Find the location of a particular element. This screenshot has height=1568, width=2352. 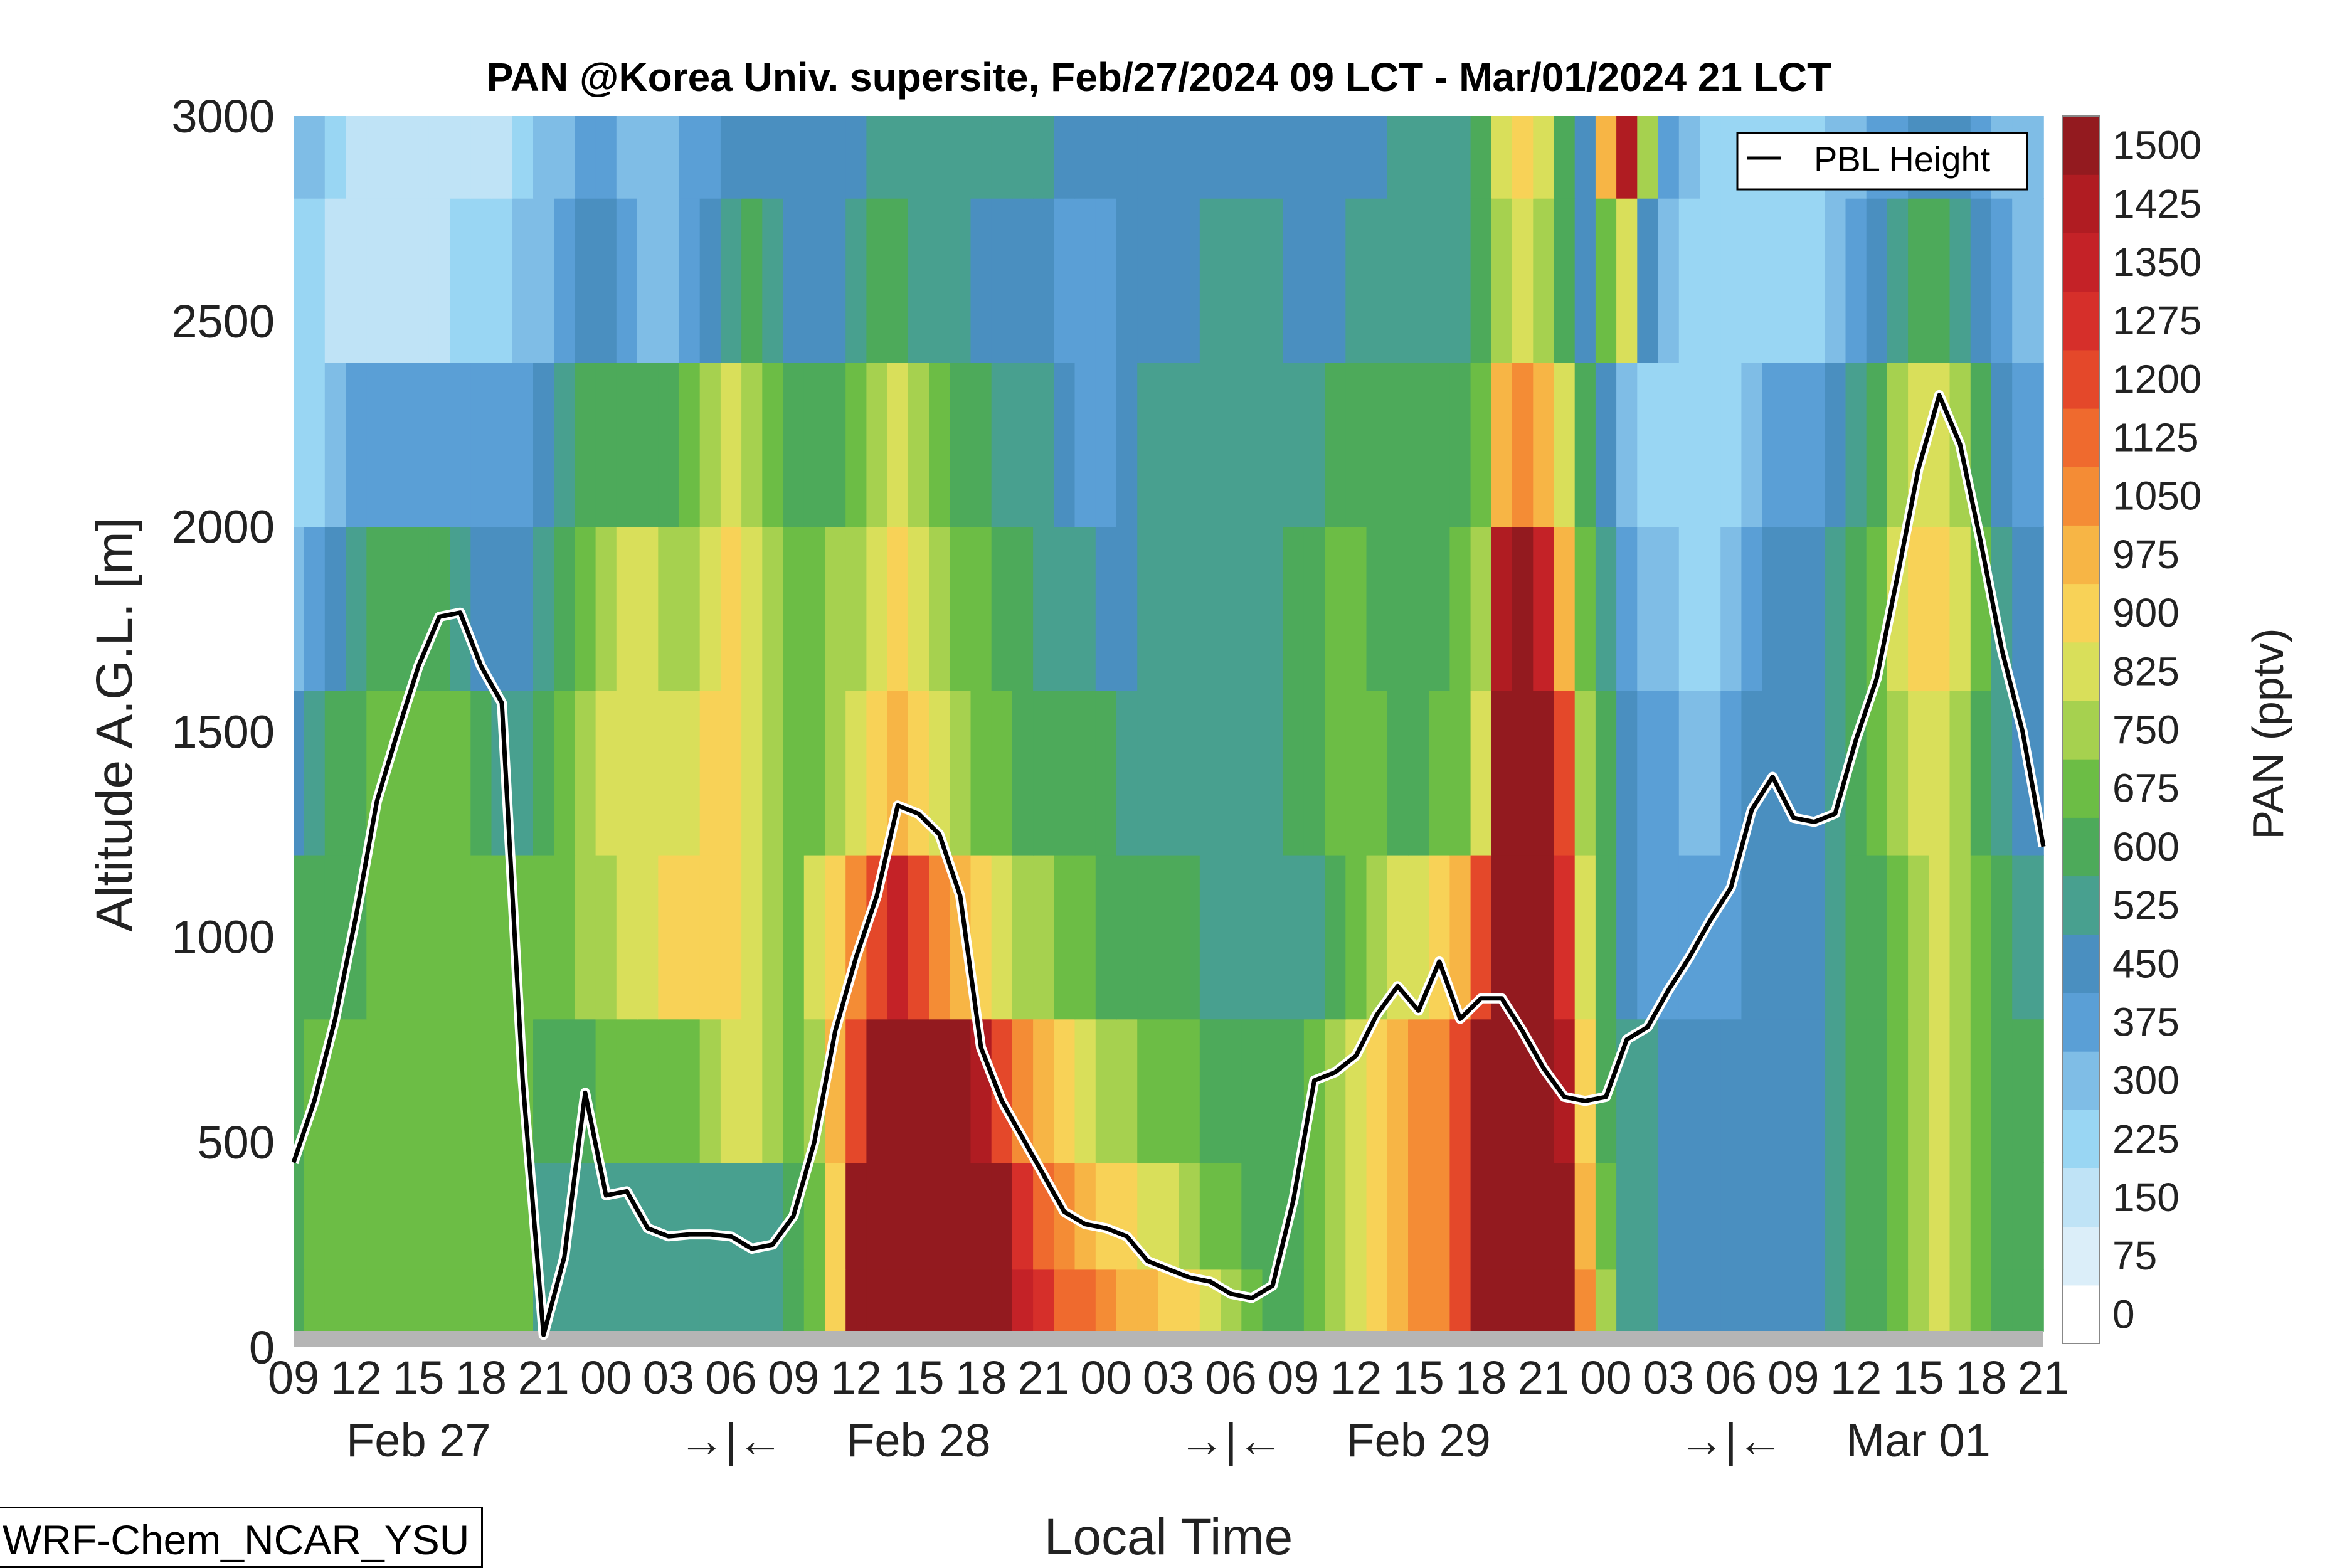

colorbar-tick-label: 0 is located at coordinates (2123, 1314).